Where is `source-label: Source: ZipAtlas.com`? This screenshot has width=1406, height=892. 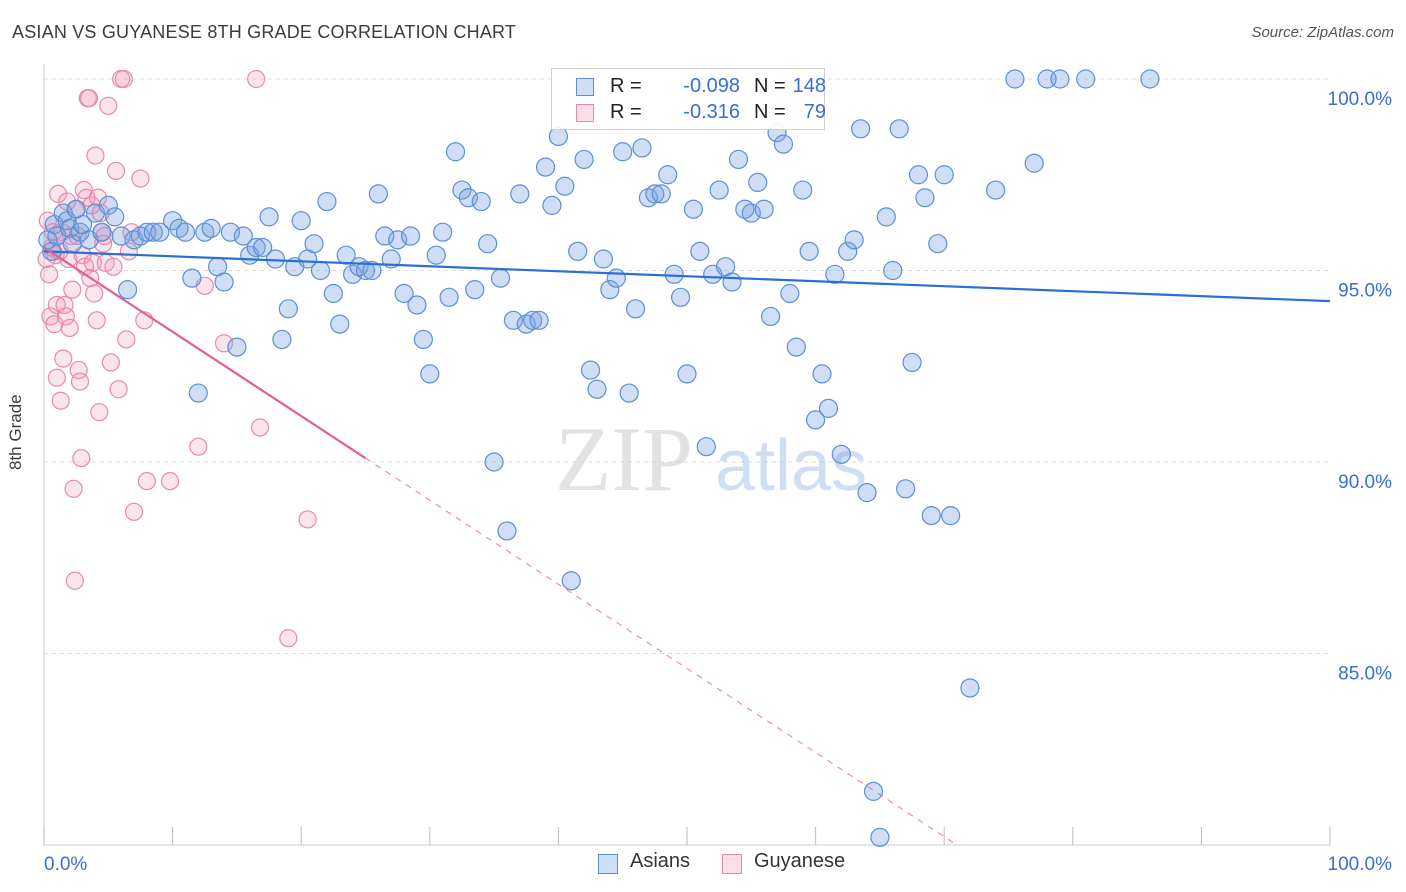
source-label: Source: ZipAtlas.com is located at coordinates (1322, 32).